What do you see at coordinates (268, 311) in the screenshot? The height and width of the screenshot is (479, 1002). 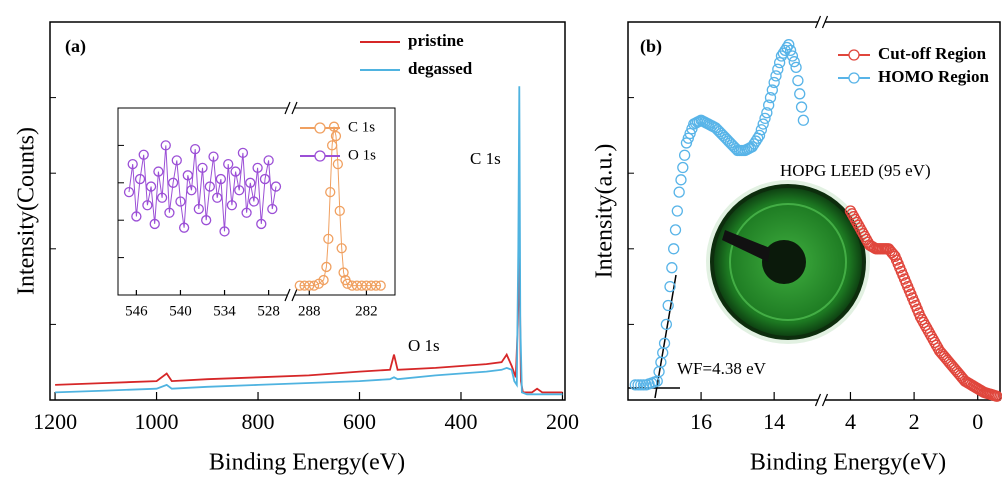 I see `x-tick-label: 528` at bounding box center [268, 311].